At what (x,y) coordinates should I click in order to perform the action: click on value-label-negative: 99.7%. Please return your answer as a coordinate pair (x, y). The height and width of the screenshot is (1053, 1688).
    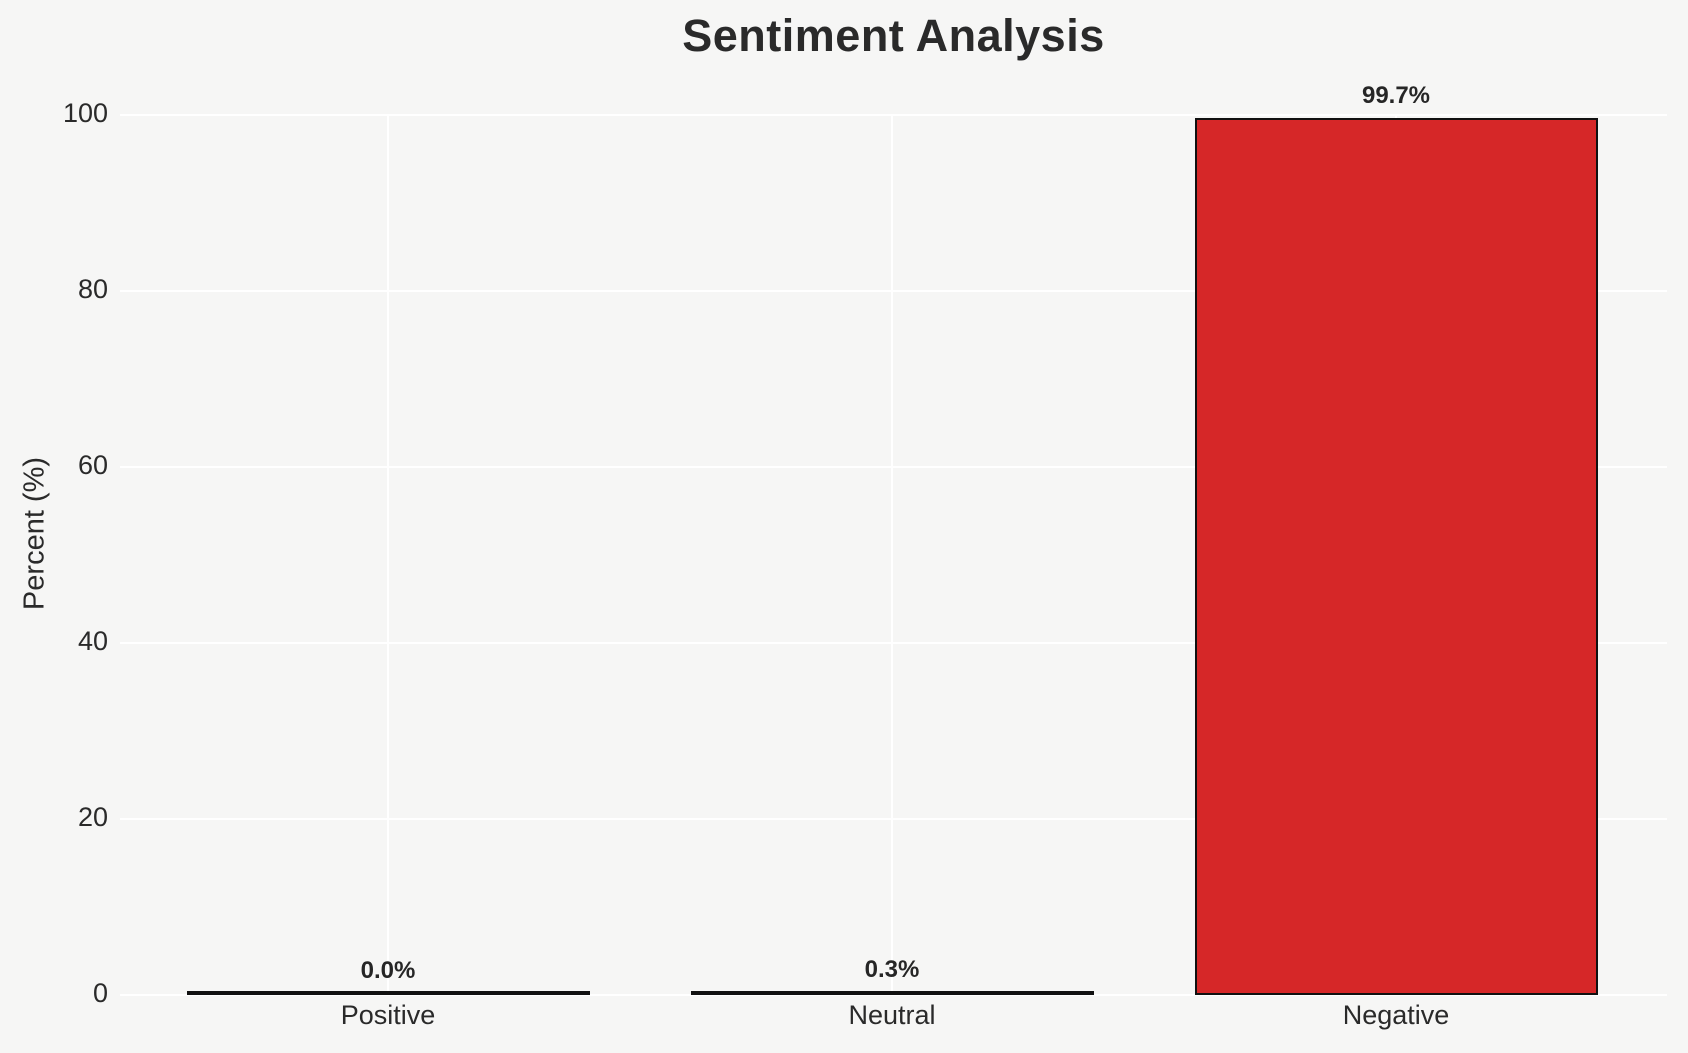
    Looking at the image, I should click on (1396, 95).